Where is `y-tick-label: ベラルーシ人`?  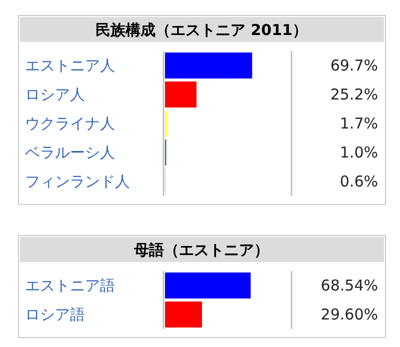
y-tick-label: ベラルーシ人 is located at coordinates (70, 153).